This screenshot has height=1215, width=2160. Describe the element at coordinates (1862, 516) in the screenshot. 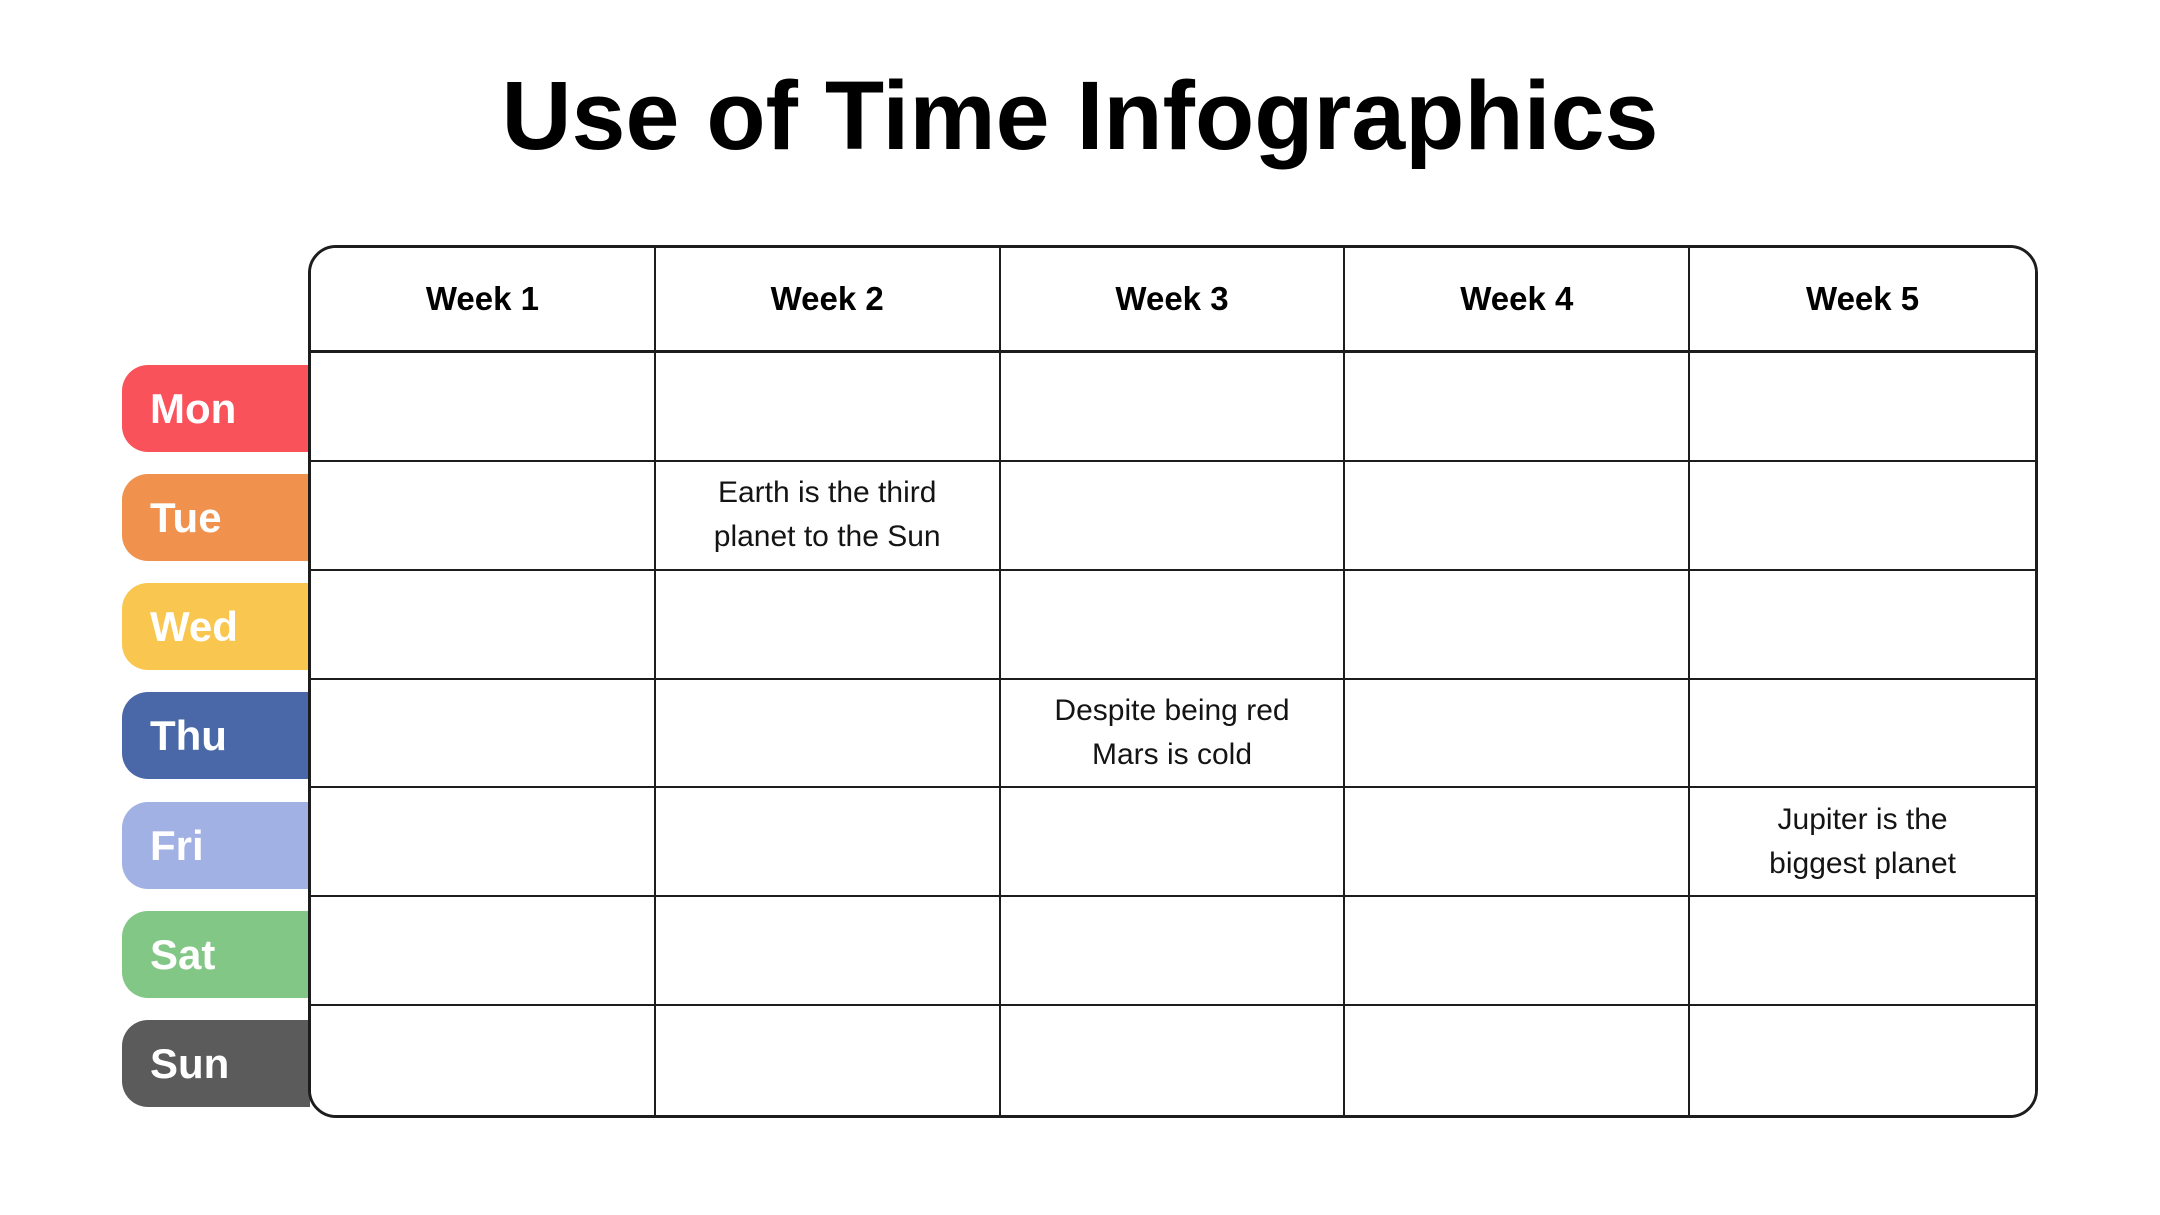

I see `cell-tue-week5` at that location.